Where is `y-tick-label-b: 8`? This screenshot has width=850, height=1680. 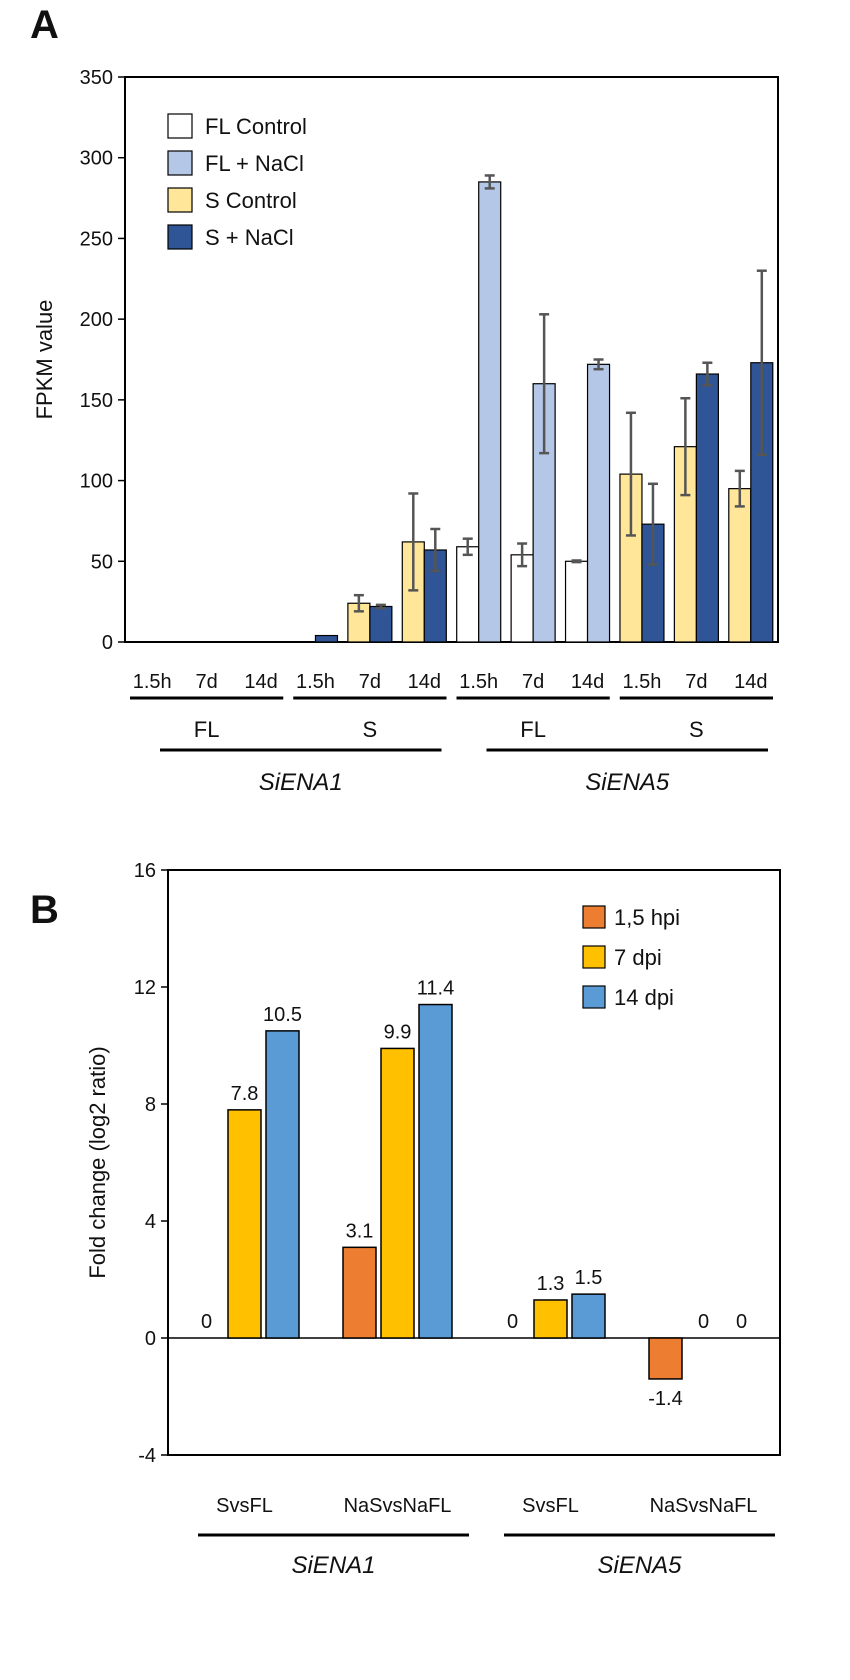 y-tick-label-b: 8 is located at coordinates (150, 1105).